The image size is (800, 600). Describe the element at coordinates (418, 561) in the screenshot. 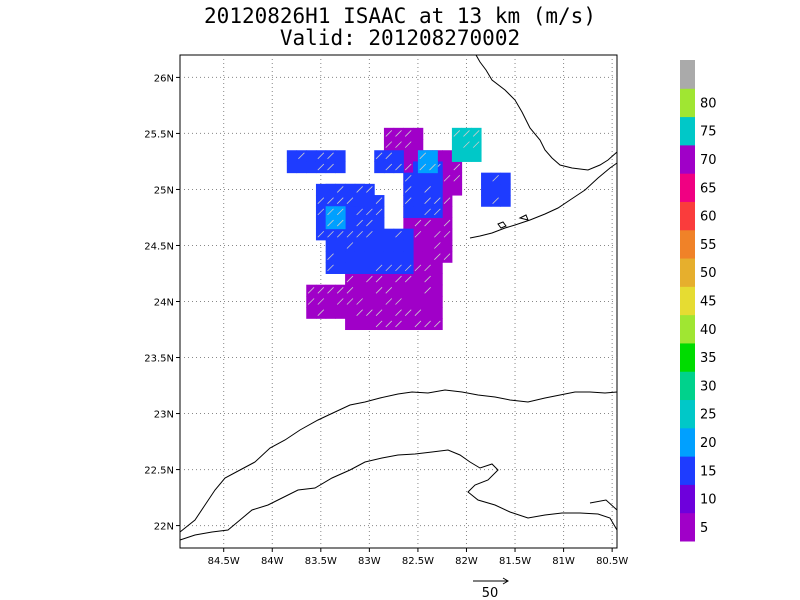

I see `x-tick-label: 82.5W` at that location.